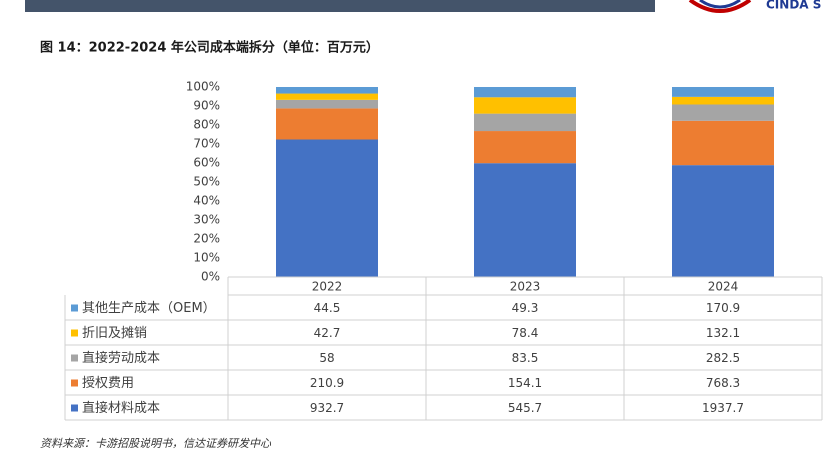 The height and width of the screenshot is (451, 826). What do you see at coordinates (206, 163) in the screenshot?
I see `y-tick-label: 60%` at bounding box center [206, 163].